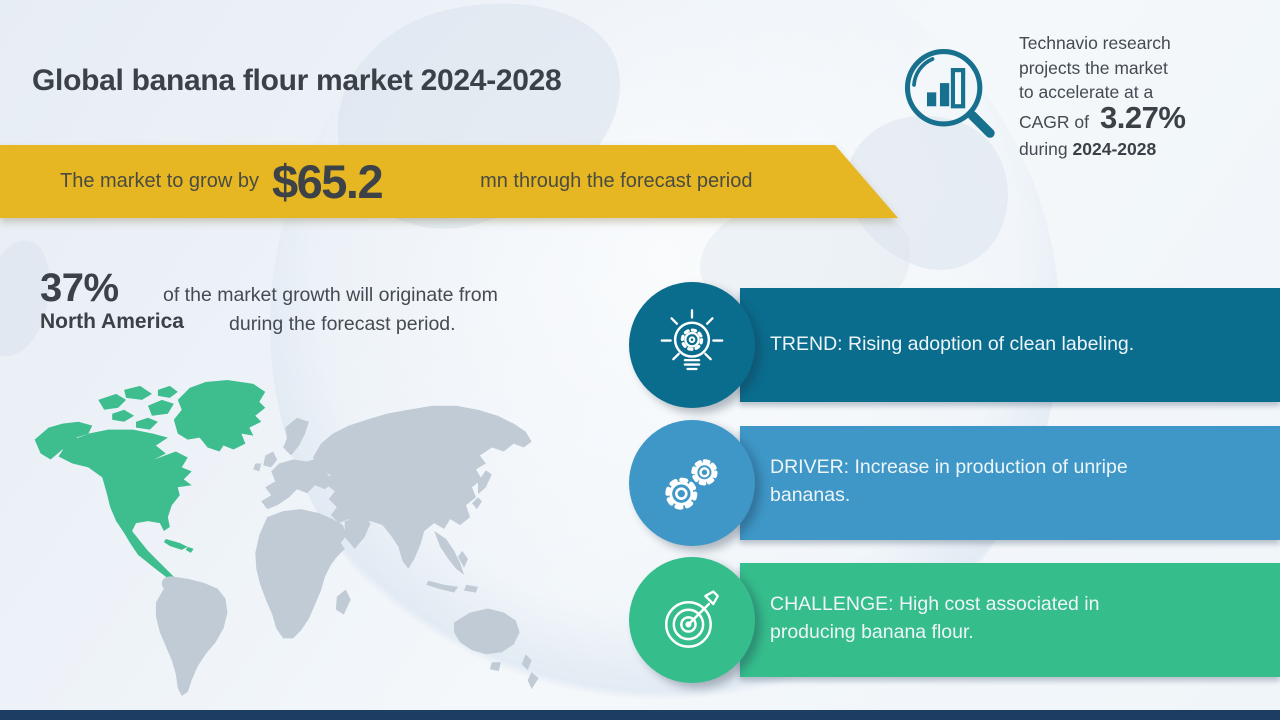  I want to click on trend-icon-bubble, so click(692, 345).